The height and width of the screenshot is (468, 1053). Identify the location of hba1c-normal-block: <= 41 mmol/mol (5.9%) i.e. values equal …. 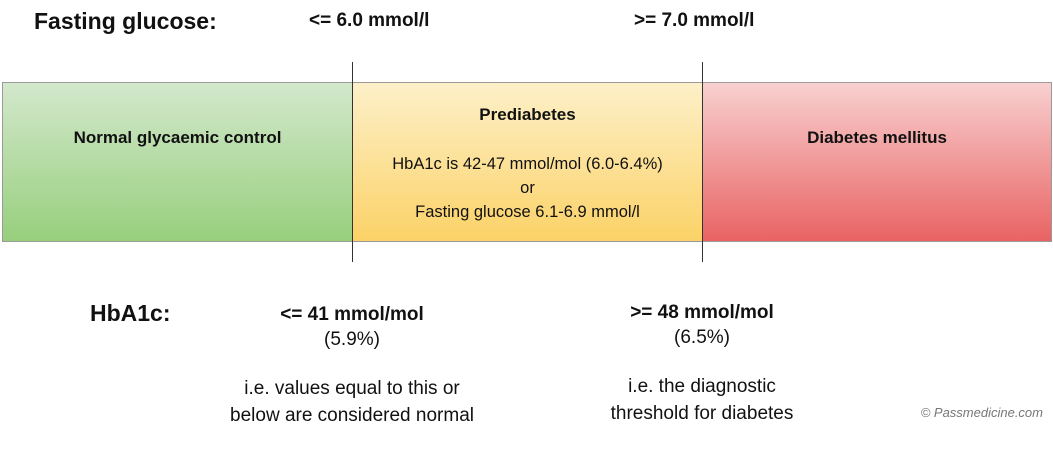
(352, 366).